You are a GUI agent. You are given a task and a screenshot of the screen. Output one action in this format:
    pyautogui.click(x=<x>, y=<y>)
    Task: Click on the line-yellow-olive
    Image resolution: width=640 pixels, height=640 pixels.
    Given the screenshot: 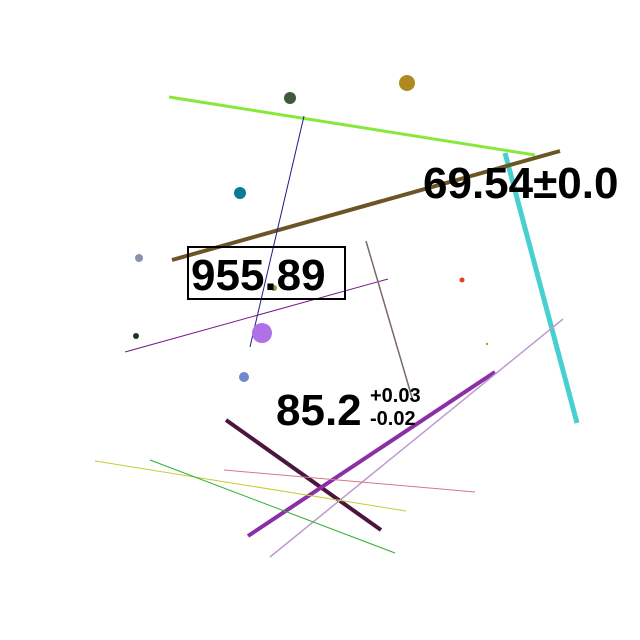 What is the action you would take?
    pyautogui.click(x=250, y=486)
    